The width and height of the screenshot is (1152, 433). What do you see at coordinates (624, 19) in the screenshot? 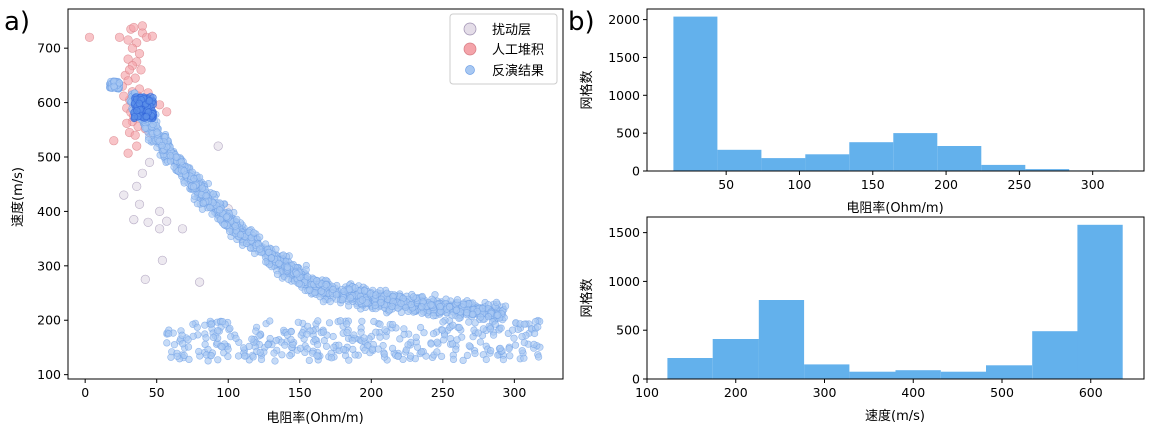
I see `y-tick-label: 2000` at bounding box center [624, 19].